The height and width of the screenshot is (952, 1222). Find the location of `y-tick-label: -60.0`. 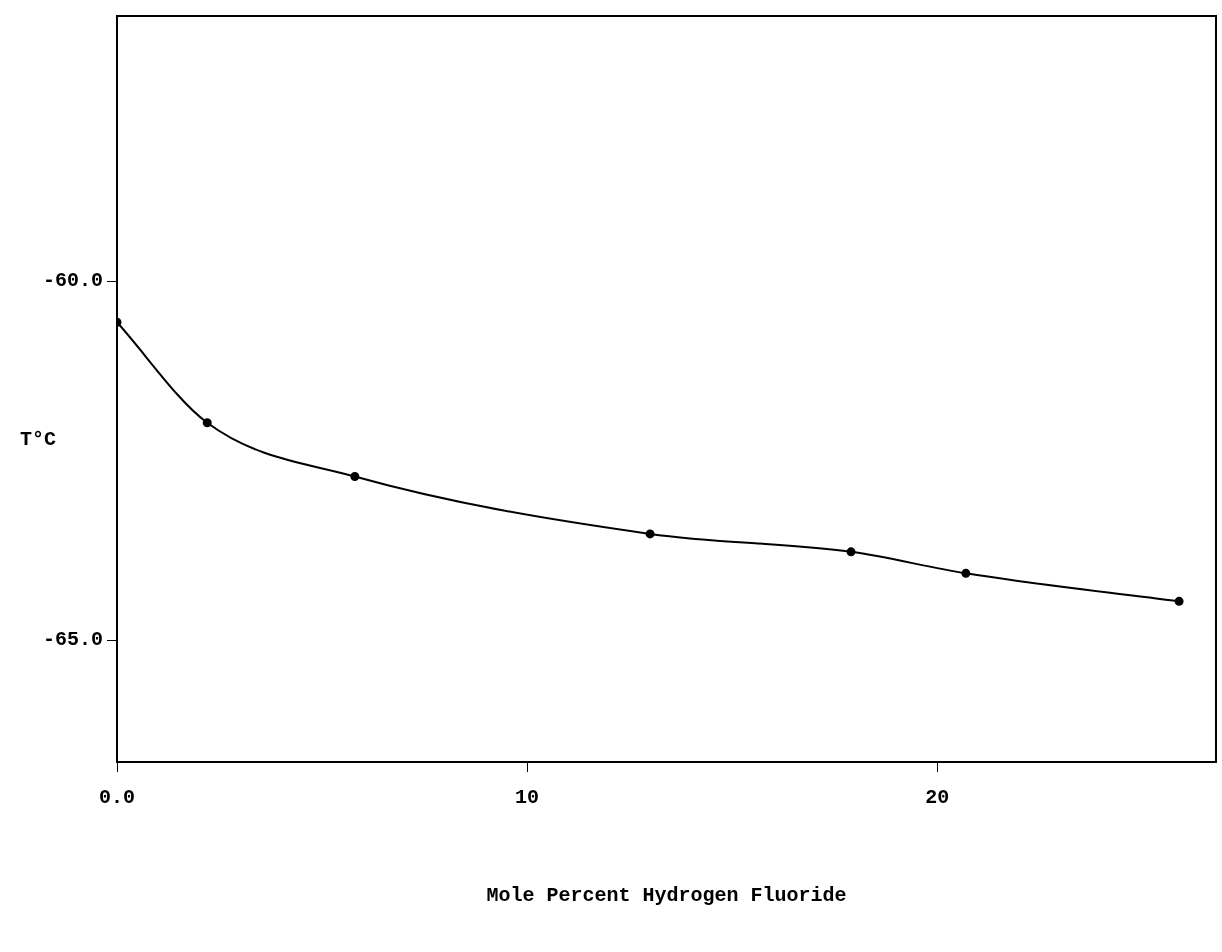

y-tick-label: -60.0 is located at coordinates (72, 281).